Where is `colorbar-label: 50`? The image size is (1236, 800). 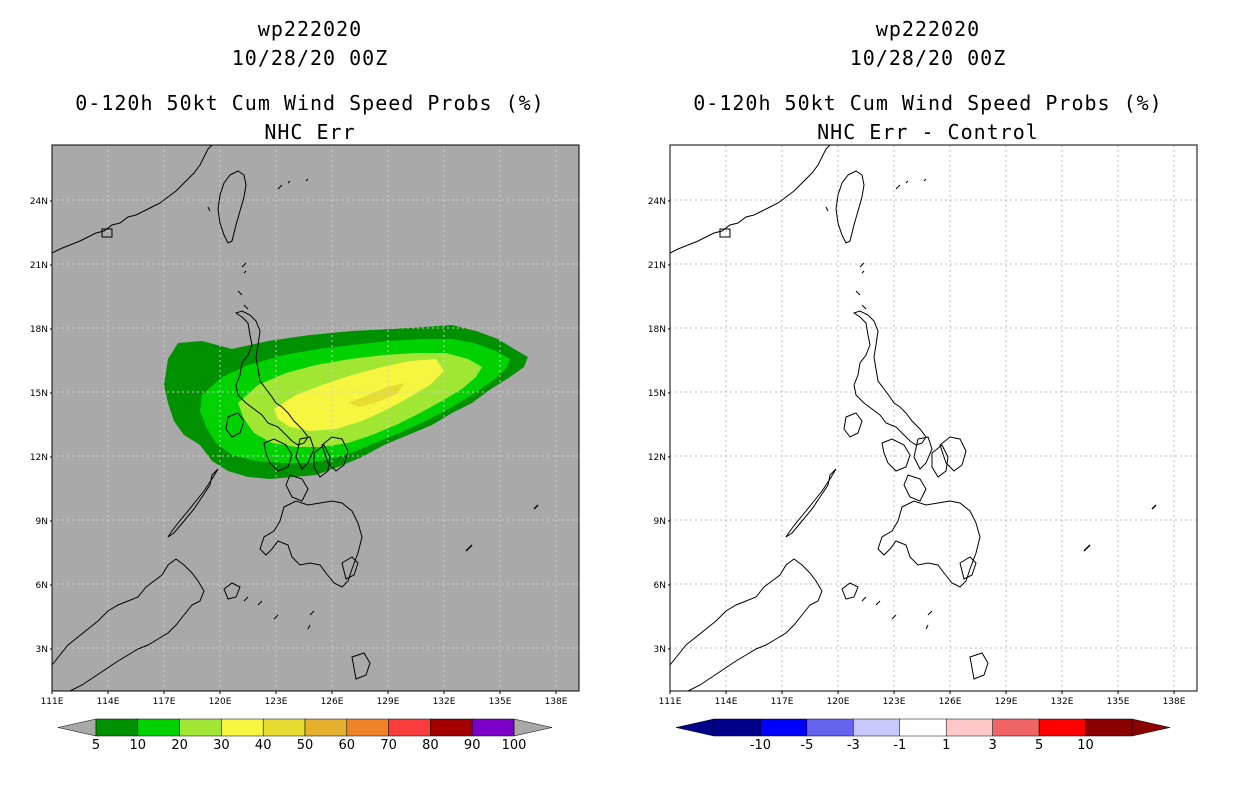
colorbar-label: 50 is located at coordinates (305, 745).